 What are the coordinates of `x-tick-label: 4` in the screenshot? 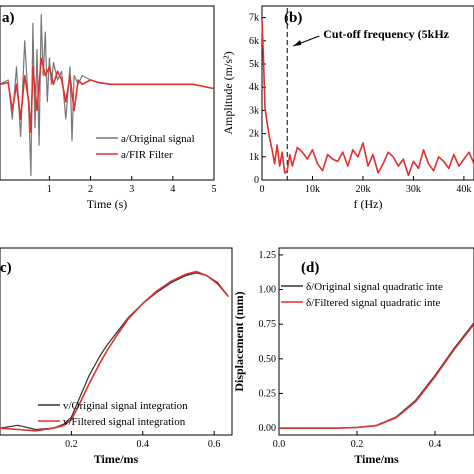 It's located at (172, 189).